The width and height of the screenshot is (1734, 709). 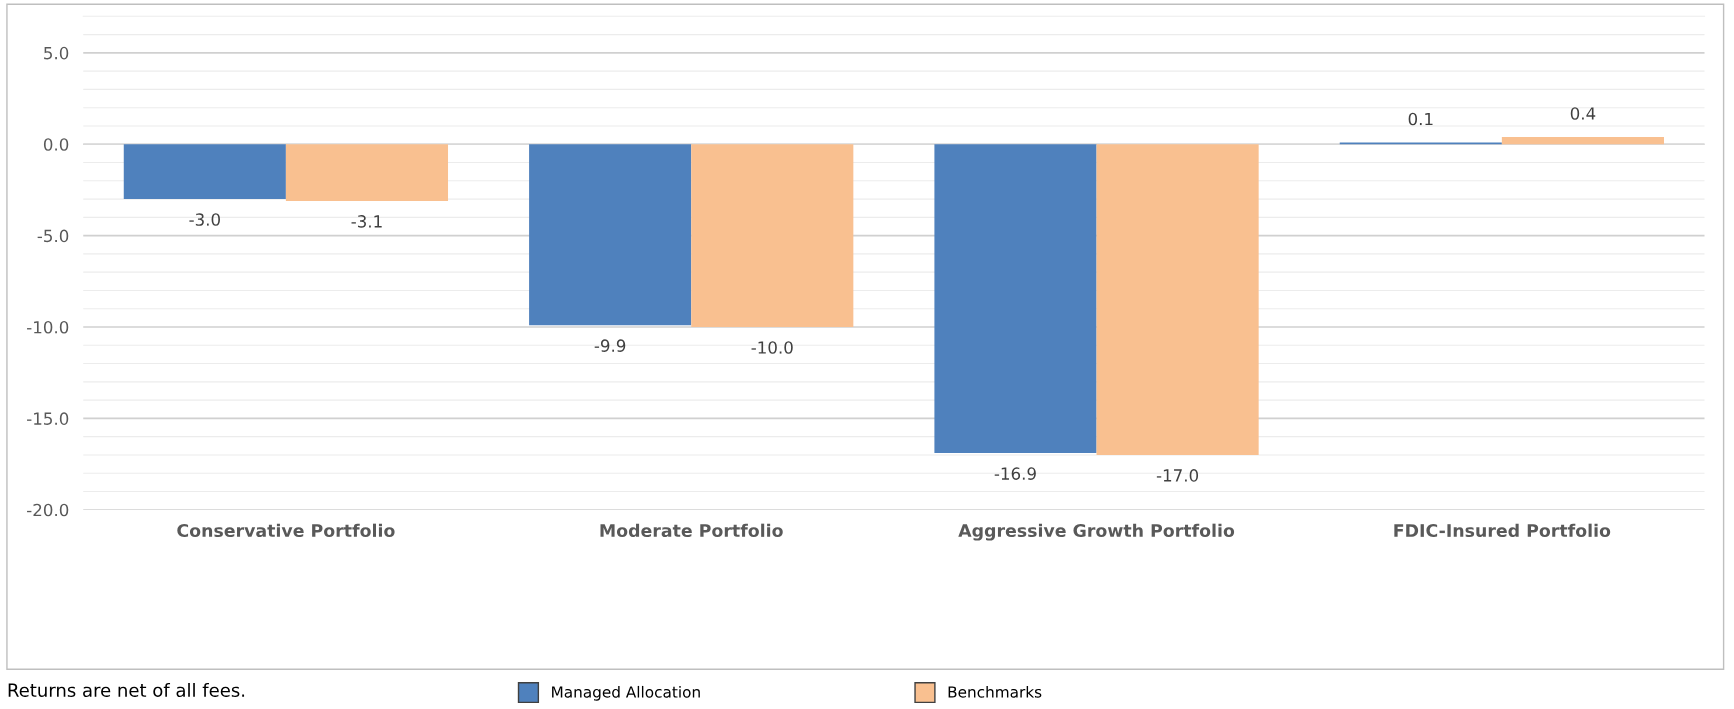 I want to click on y-tick-label: 0.0, so click(x=56, y=144).